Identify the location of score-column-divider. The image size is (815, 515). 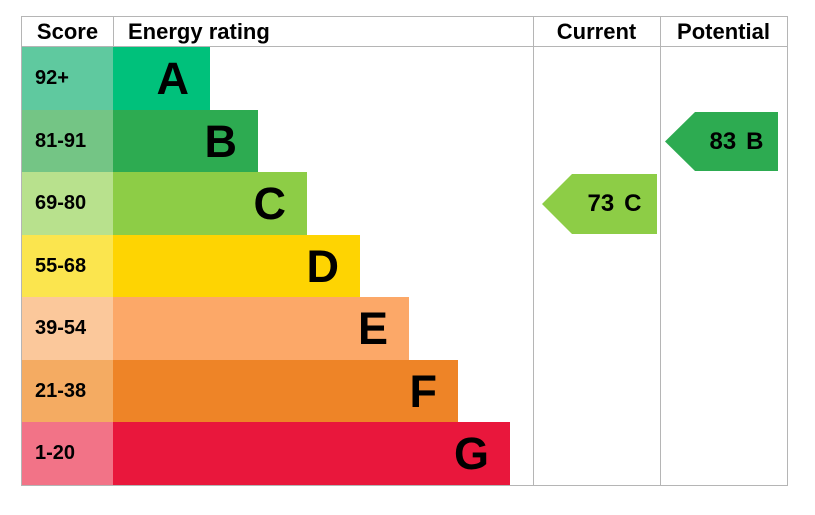
(113, 32).